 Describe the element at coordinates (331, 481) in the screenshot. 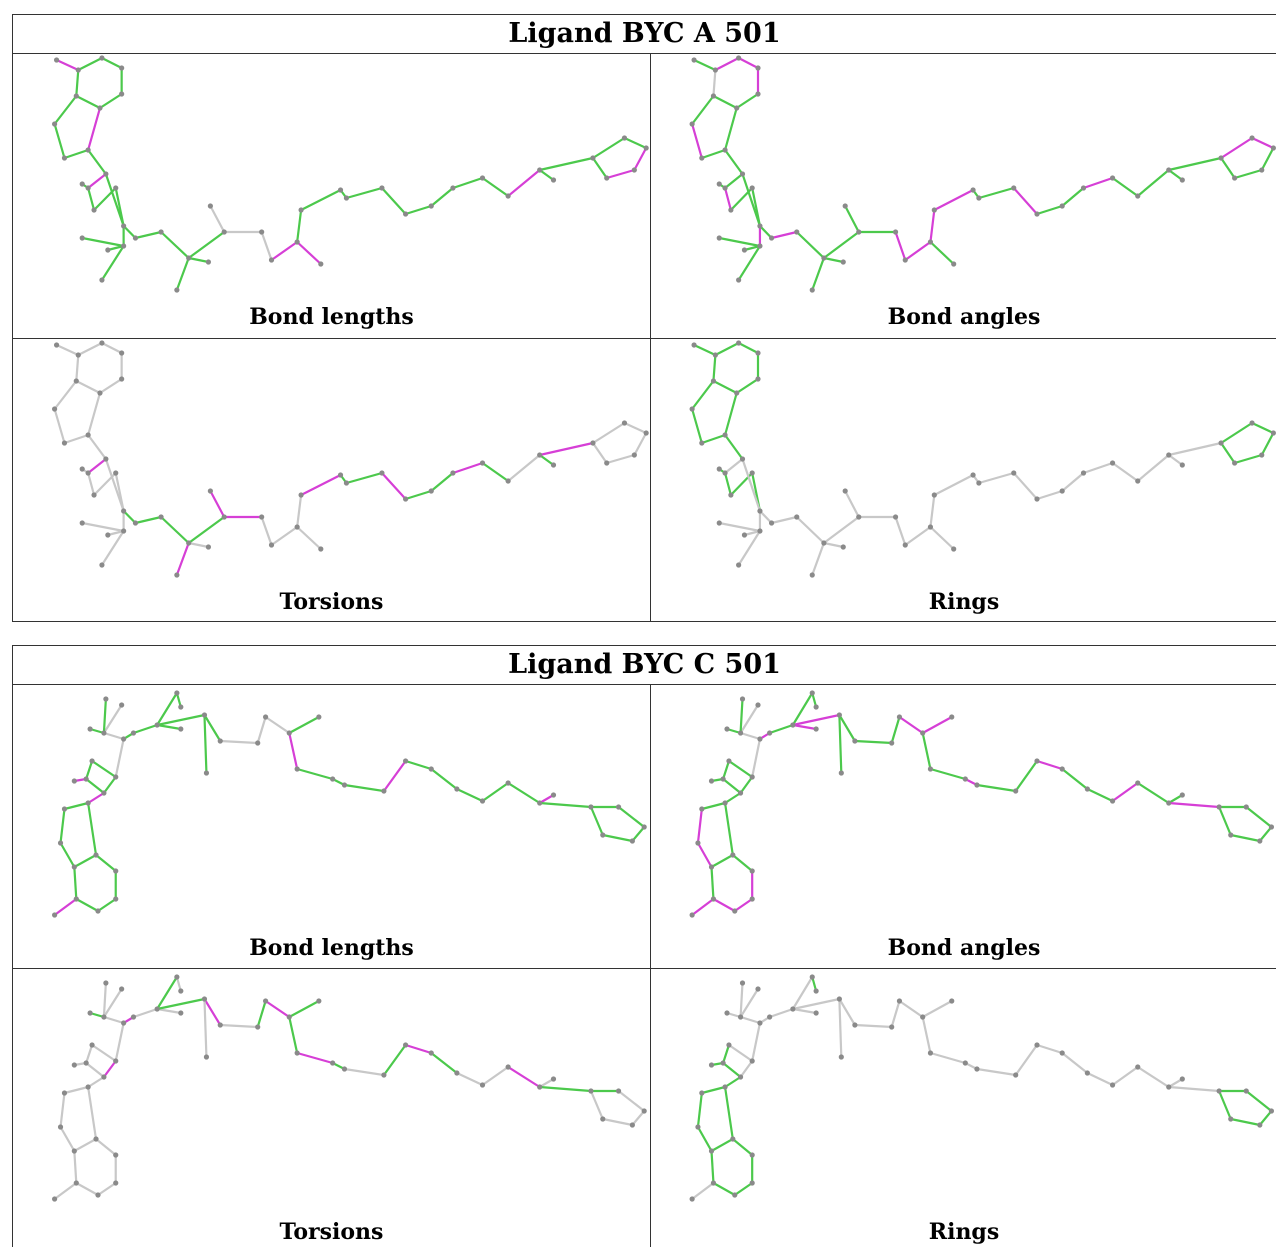

I see `panel-torsions: Torsions` at that location.